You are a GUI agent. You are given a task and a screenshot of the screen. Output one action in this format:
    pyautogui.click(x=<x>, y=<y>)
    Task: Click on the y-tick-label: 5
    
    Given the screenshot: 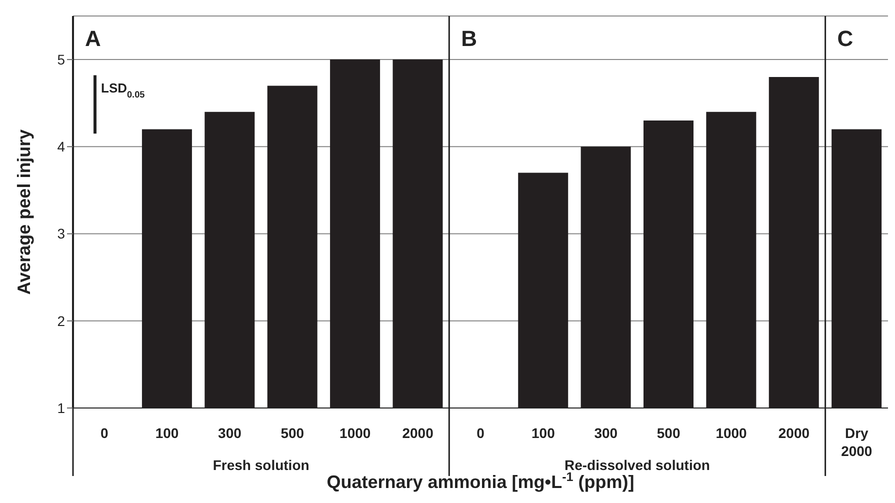 What is the action you would take?
    pyautogui.click(x=61, y=60)
    